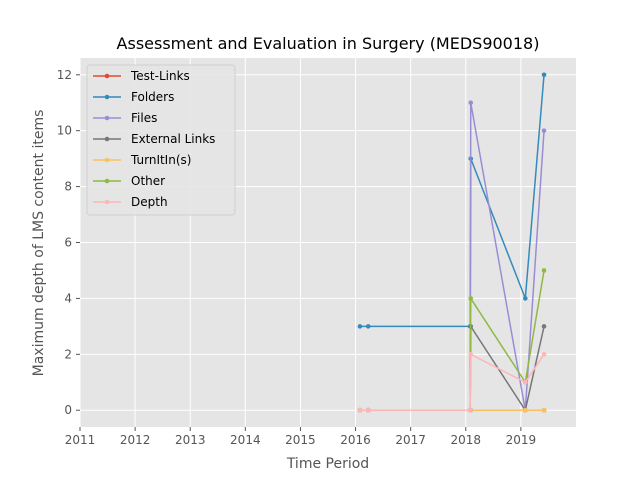  Describe the element at coordinates (39, 243) in the screenshot. I see `y-axis-label: Maximum depth of LMS content items` at that location.